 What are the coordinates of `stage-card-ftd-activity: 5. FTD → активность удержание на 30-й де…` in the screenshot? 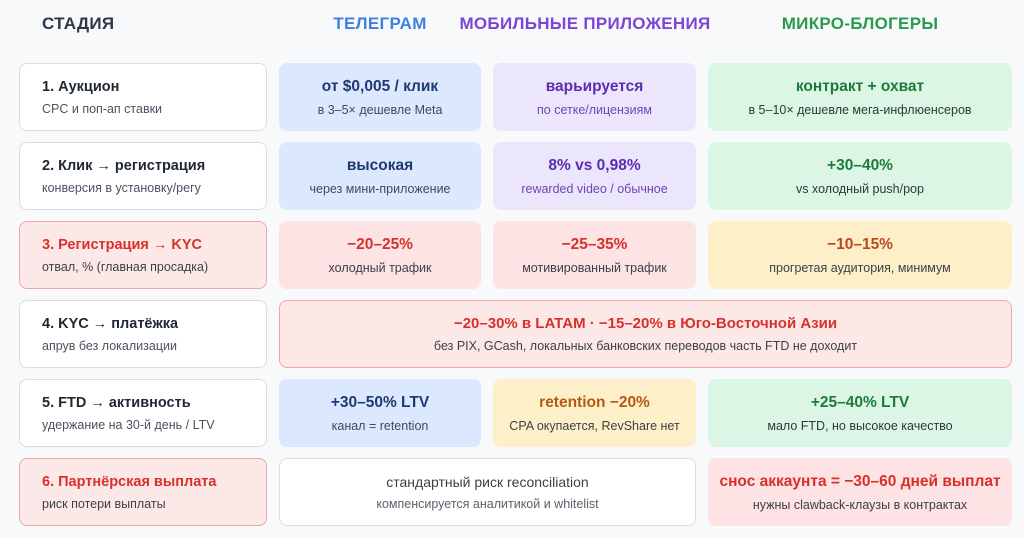 It's located at (143, 413).